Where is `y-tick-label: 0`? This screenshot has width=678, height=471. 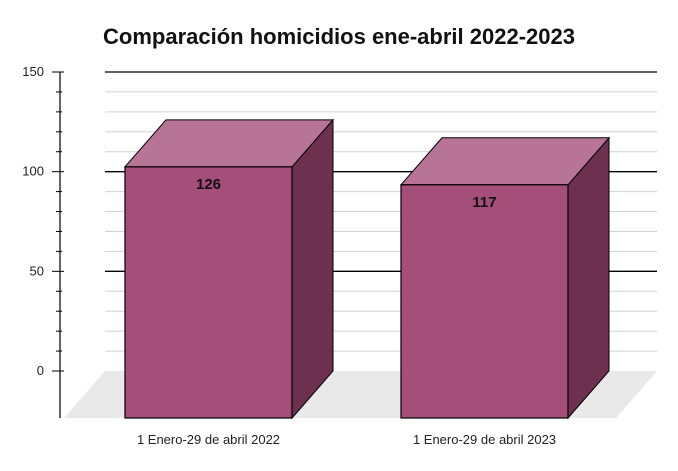 y-tick-label: 0 is located at coordinates (40, 370).